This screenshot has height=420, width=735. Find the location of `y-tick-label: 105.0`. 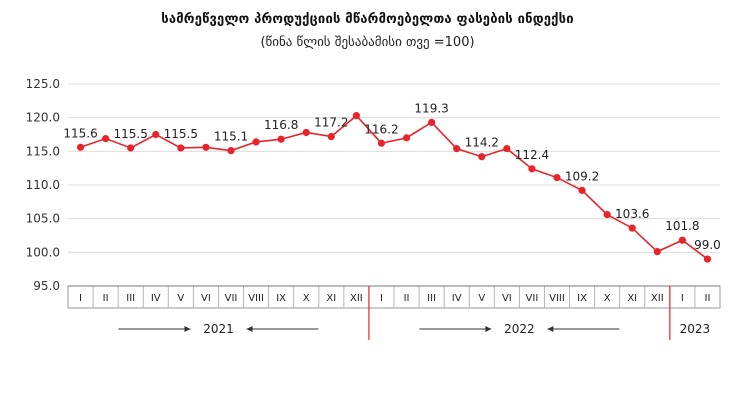

y-tick-label: 105.0 is located at coordinates (43, 219).